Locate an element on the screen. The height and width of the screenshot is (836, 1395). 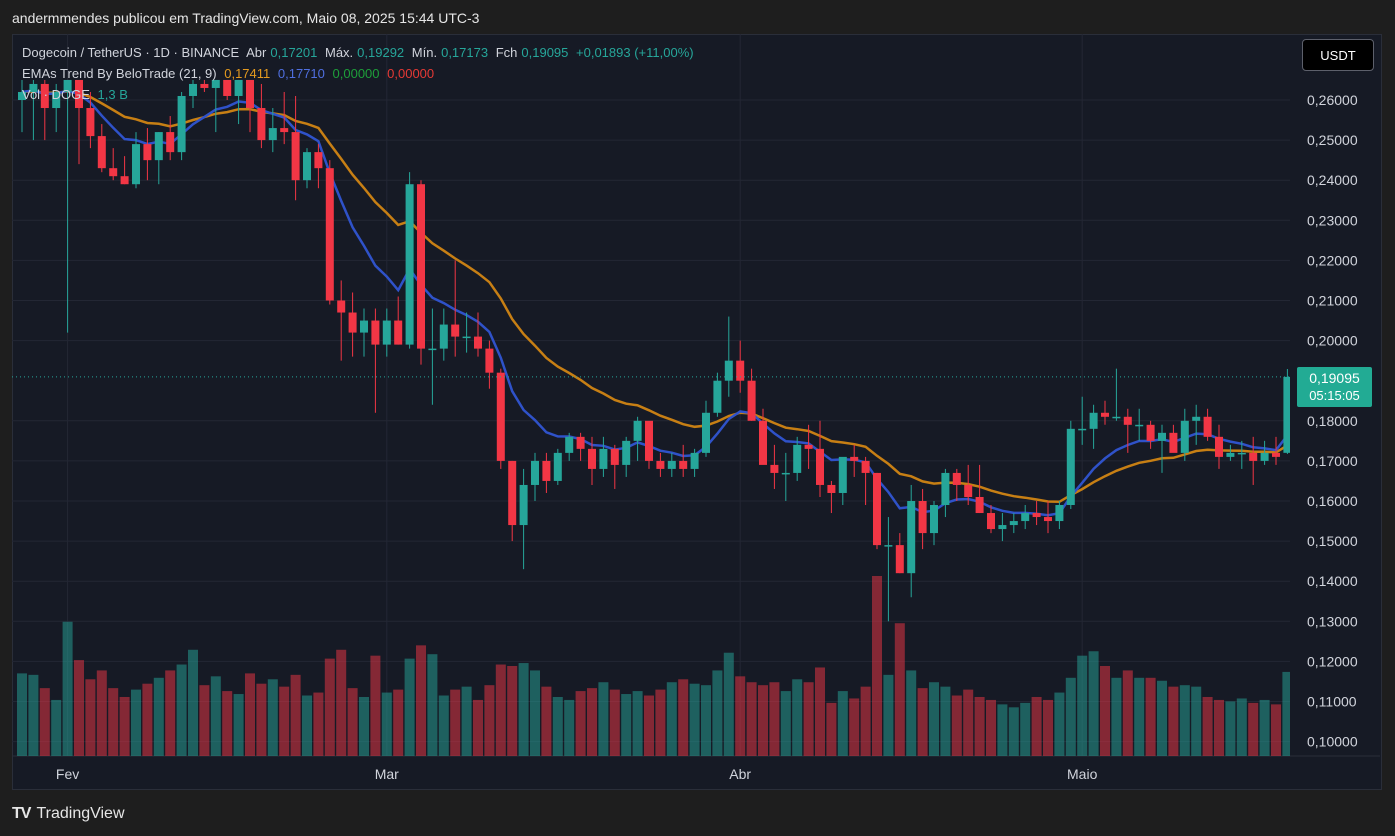
legend-ema-value-4: 0,00000 is located at coordinates (411, 73).